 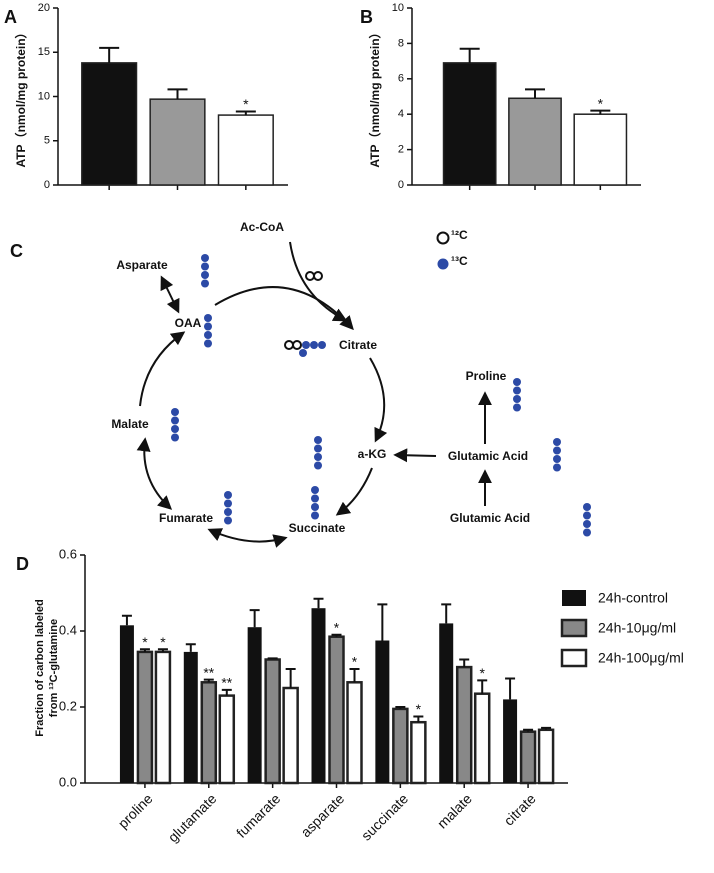 I want to click on legend-label: 24h-control, so click(x=633, y=598).